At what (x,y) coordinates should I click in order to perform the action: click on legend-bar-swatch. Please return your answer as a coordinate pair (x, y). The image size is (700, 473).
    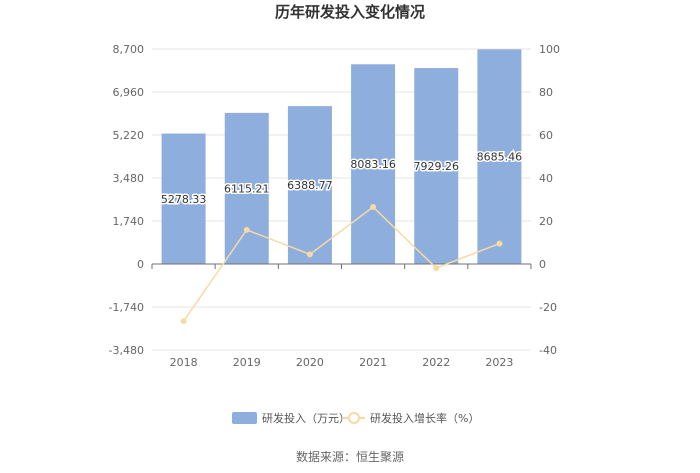
    Looking at the image, I should click on (244, 418).